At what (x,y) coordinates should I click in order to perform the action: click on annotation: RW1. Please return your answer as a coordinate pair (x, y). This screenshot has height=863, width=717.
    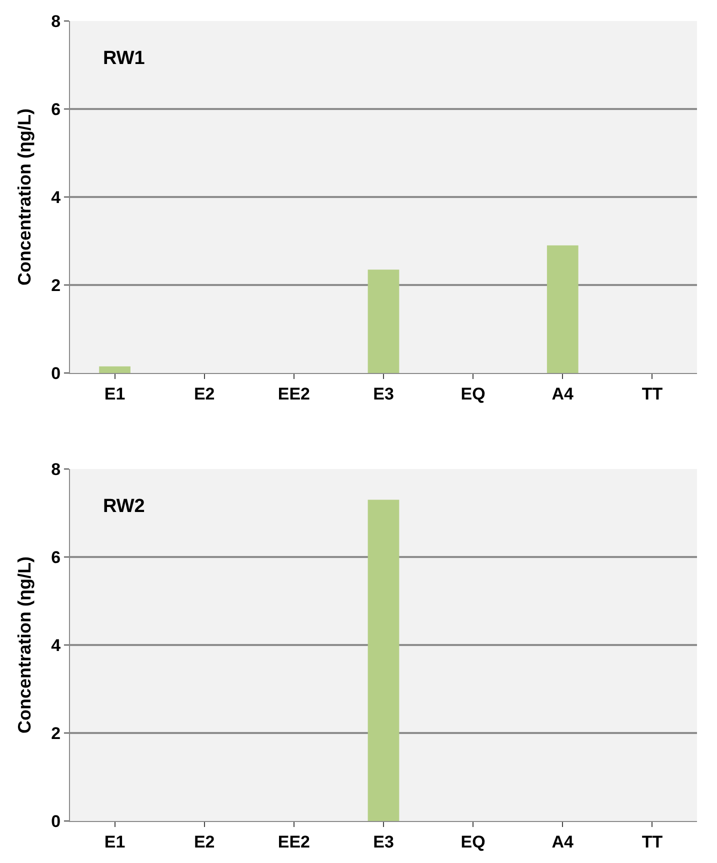
    Looking at the image, I should click on (124, 58).